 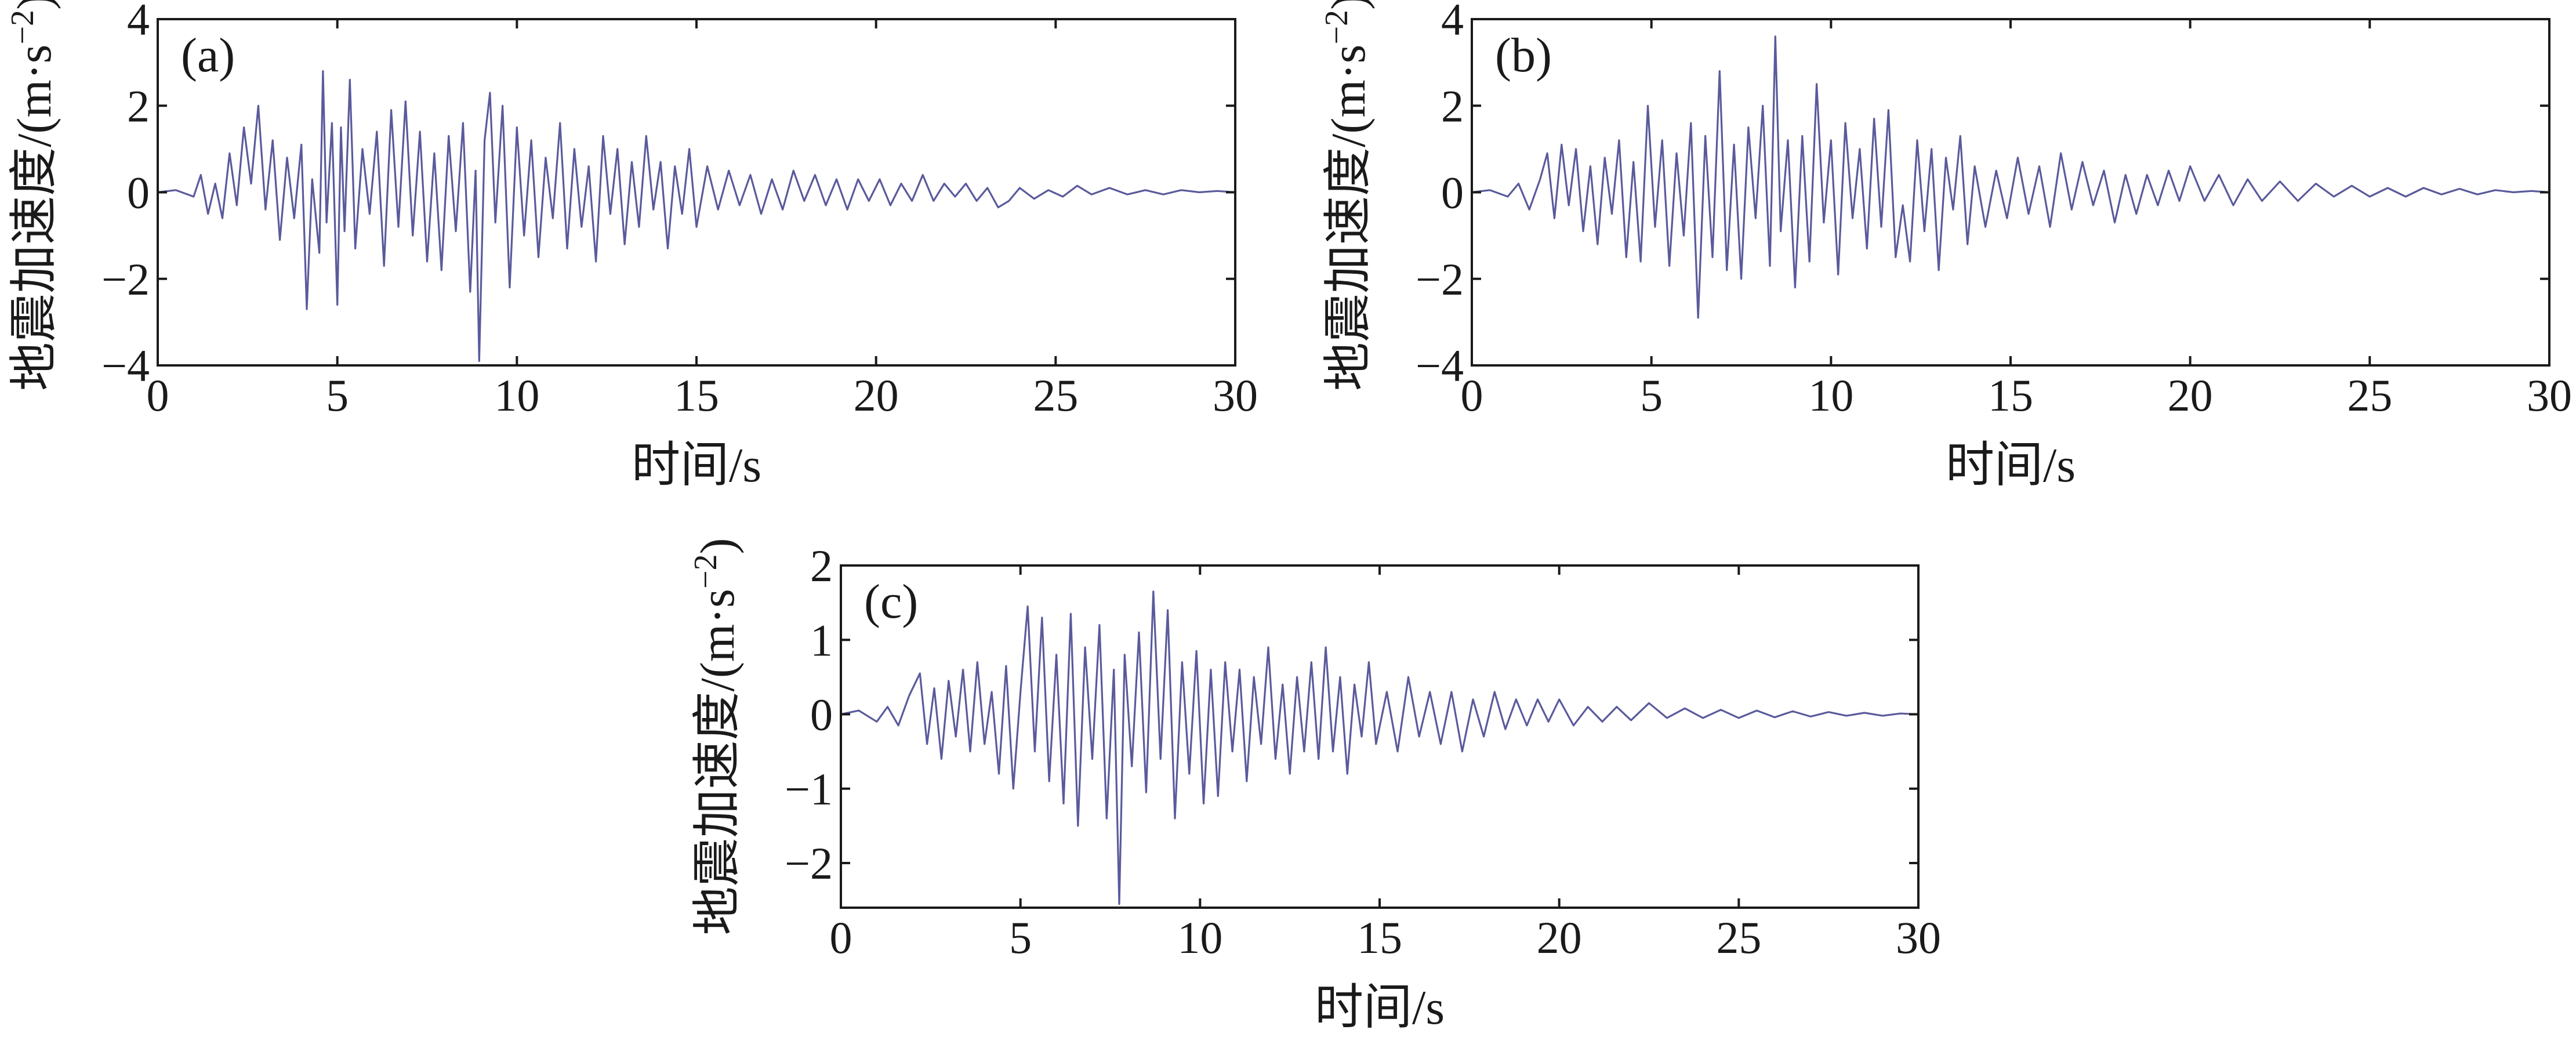 I want to click on chart-2-xtick-label: 0, so click(x=841, y=937).